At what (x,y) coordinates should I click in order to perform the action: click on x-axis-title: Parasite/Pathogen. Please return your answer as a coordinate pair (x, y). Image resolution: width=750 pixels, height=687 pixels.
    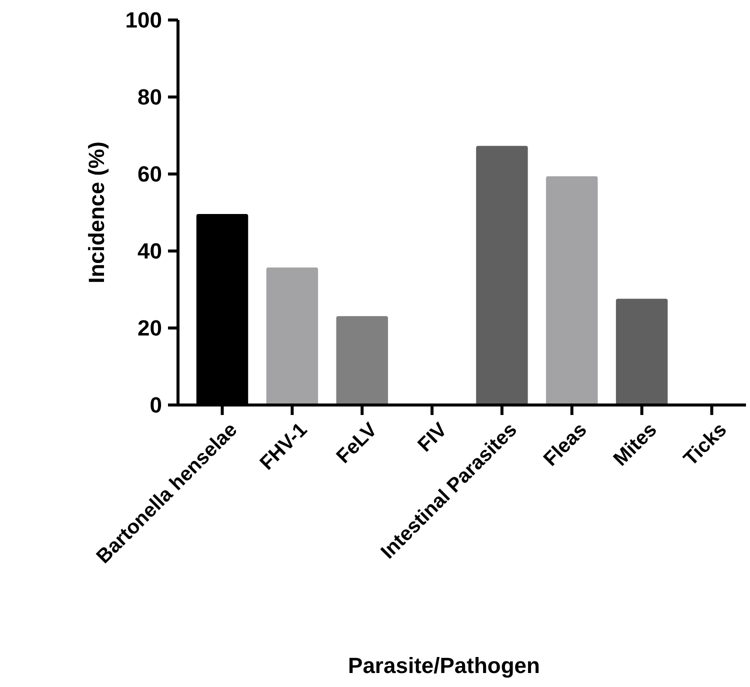
    Looking at the image, I should click on (444, 665).